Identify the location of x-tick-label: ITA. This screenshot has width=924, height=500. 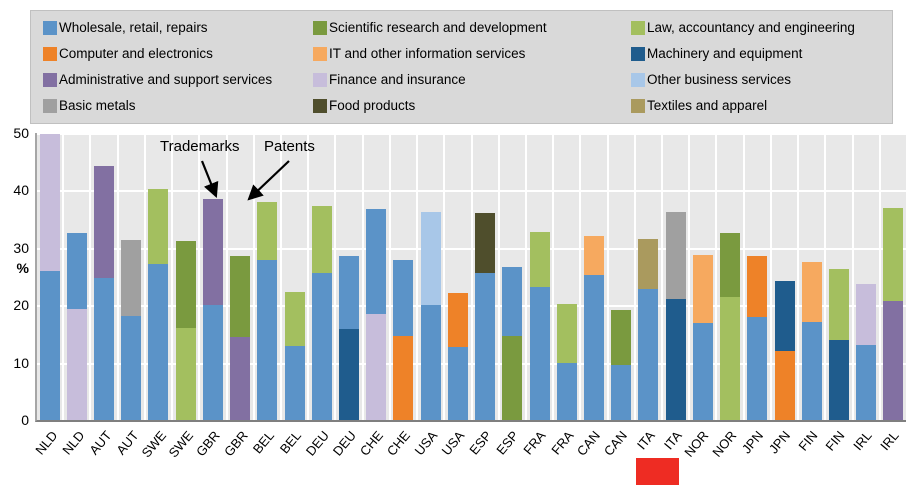
(645, 440).